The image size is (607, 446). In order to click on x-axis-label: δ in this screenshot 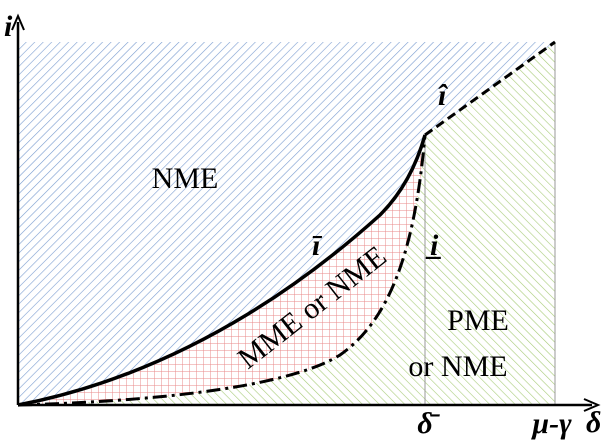, I will do `click(593, 422)`.